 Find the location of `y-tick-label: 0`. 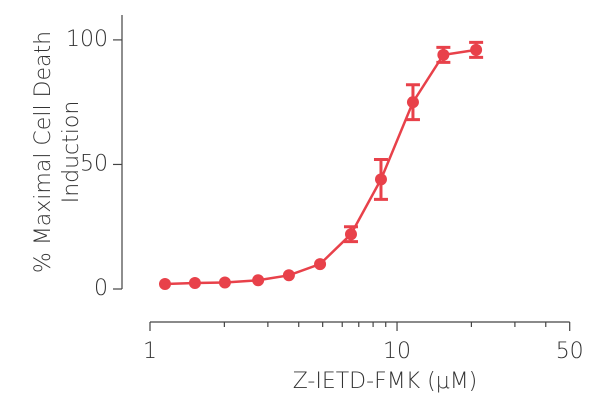

y-tick-label: 0 is located at coordinates (101, 288).